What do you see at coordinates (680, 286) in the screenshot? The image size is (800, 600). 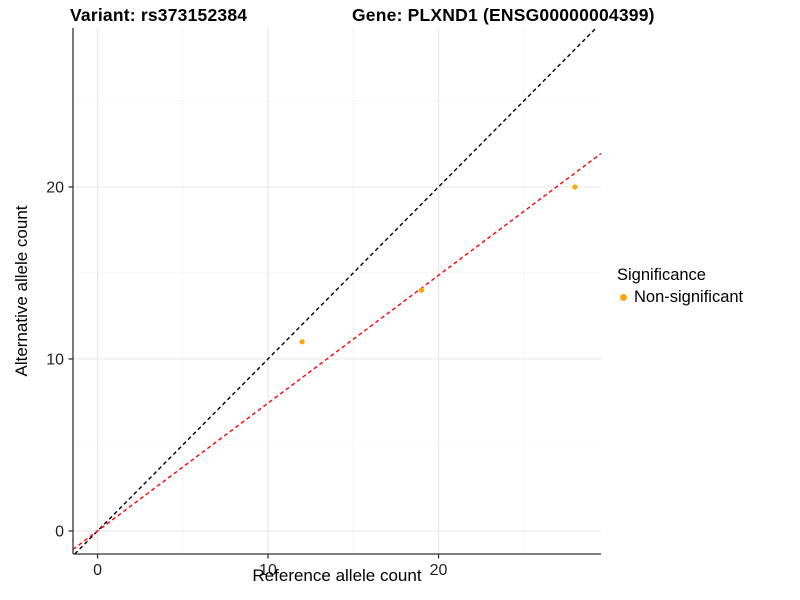 I see `legend: Significance Non-significant` at bounding box center [680, 286].